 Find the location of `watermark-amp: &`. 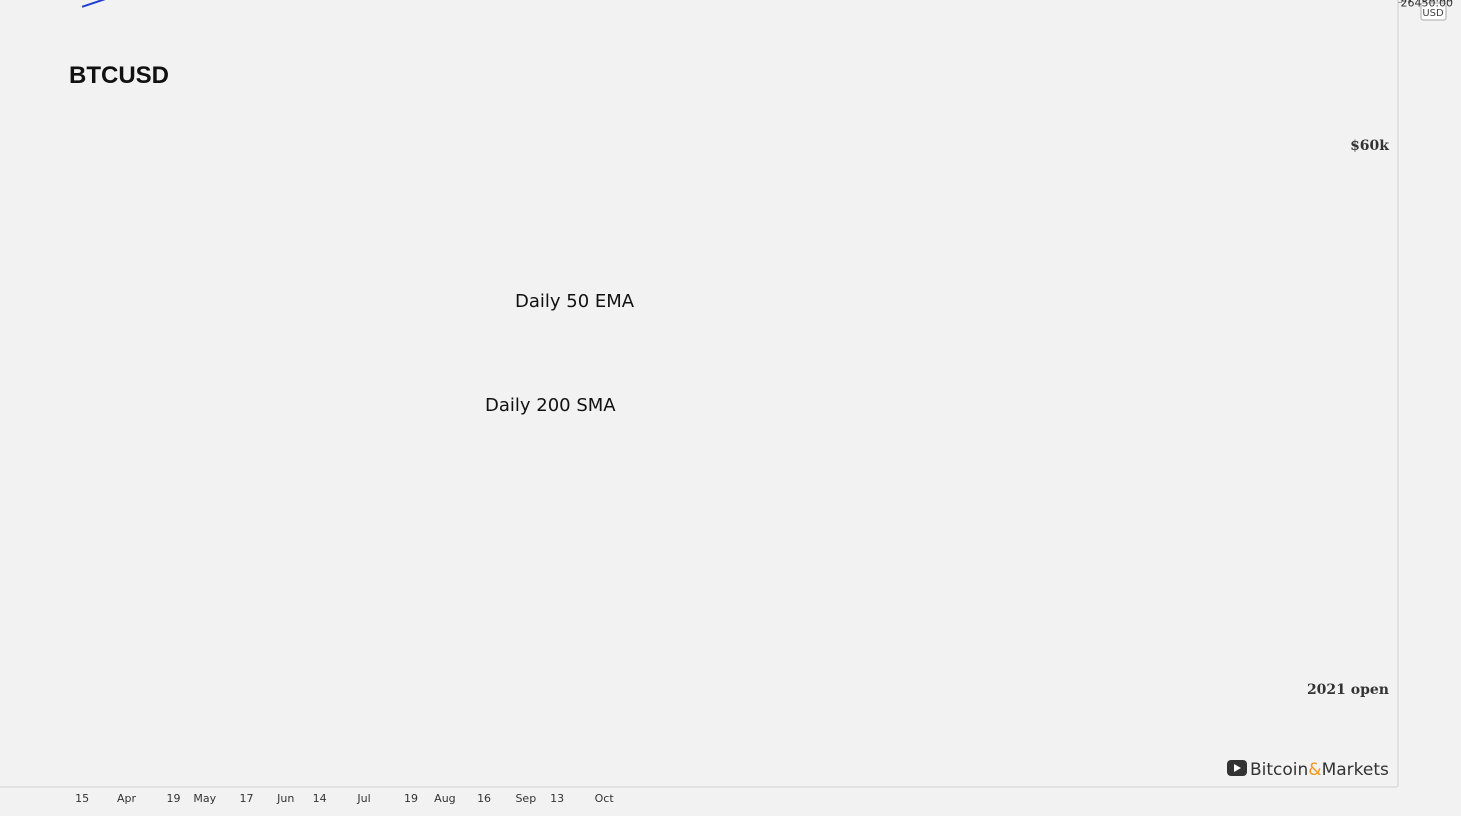

watermark-amp: & is located at coordinates (1314, 770).